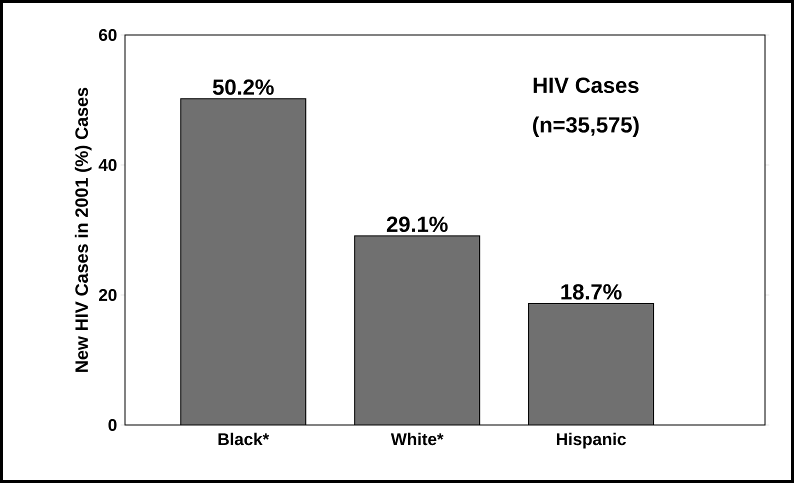 The image size is (794, 483). I want to click on y-tick-label: 40, so click(107, 165).